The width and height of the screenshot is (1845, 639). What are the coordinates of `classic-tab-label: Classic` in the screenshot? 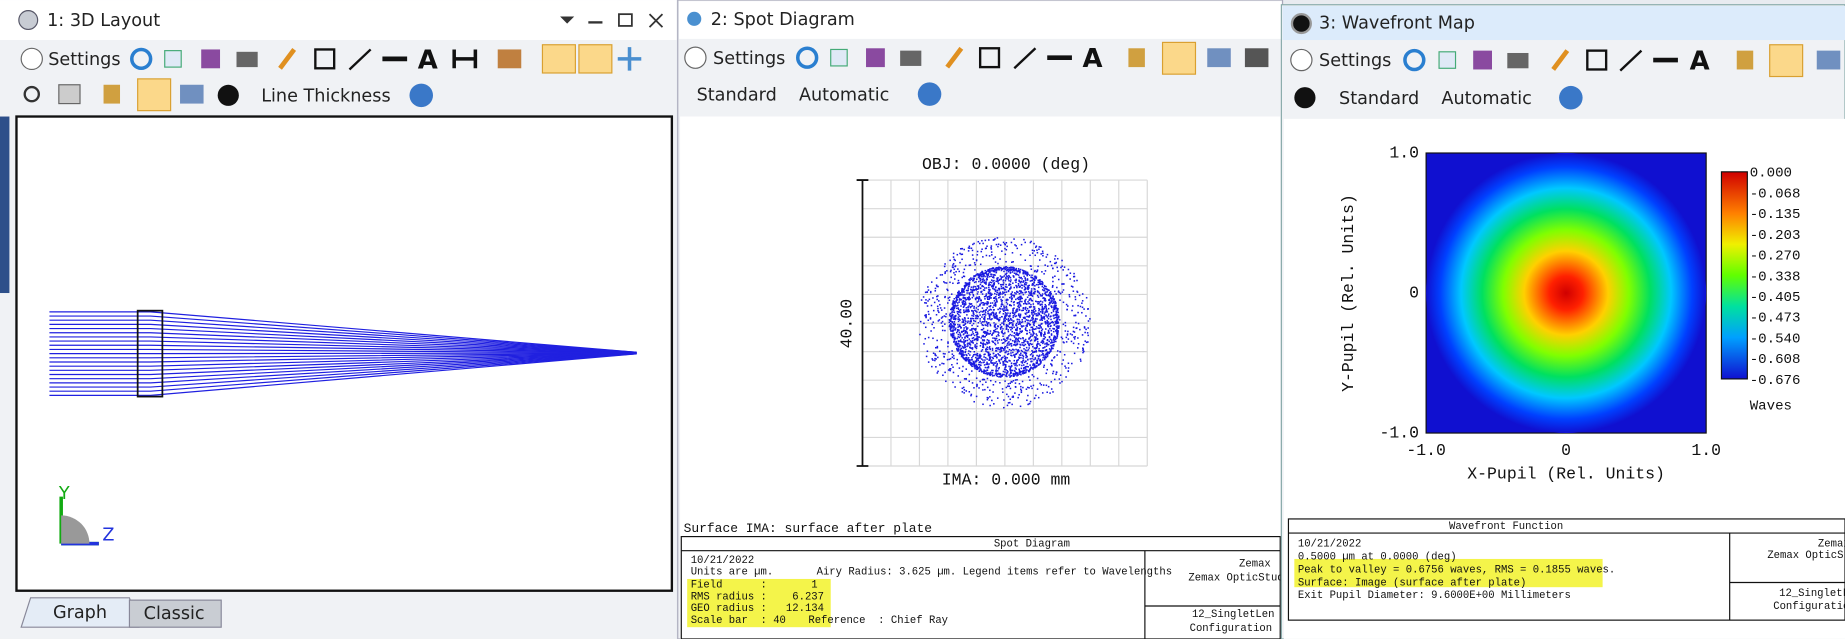 It's located at (174, 614).